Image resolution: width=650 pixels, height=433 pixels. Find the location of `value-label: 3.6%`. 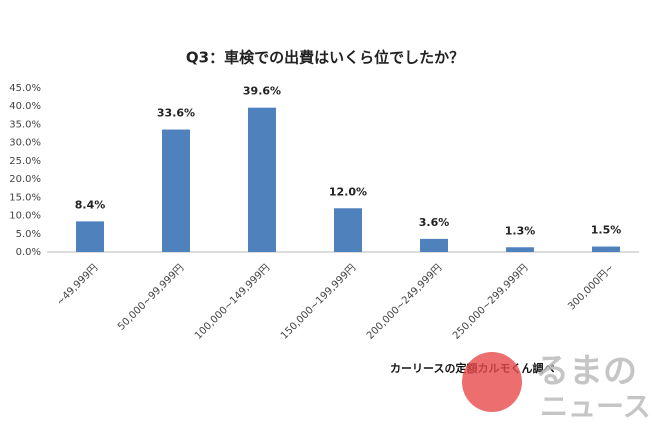

value-label: 3.6% is located at coordinates (434, 222).